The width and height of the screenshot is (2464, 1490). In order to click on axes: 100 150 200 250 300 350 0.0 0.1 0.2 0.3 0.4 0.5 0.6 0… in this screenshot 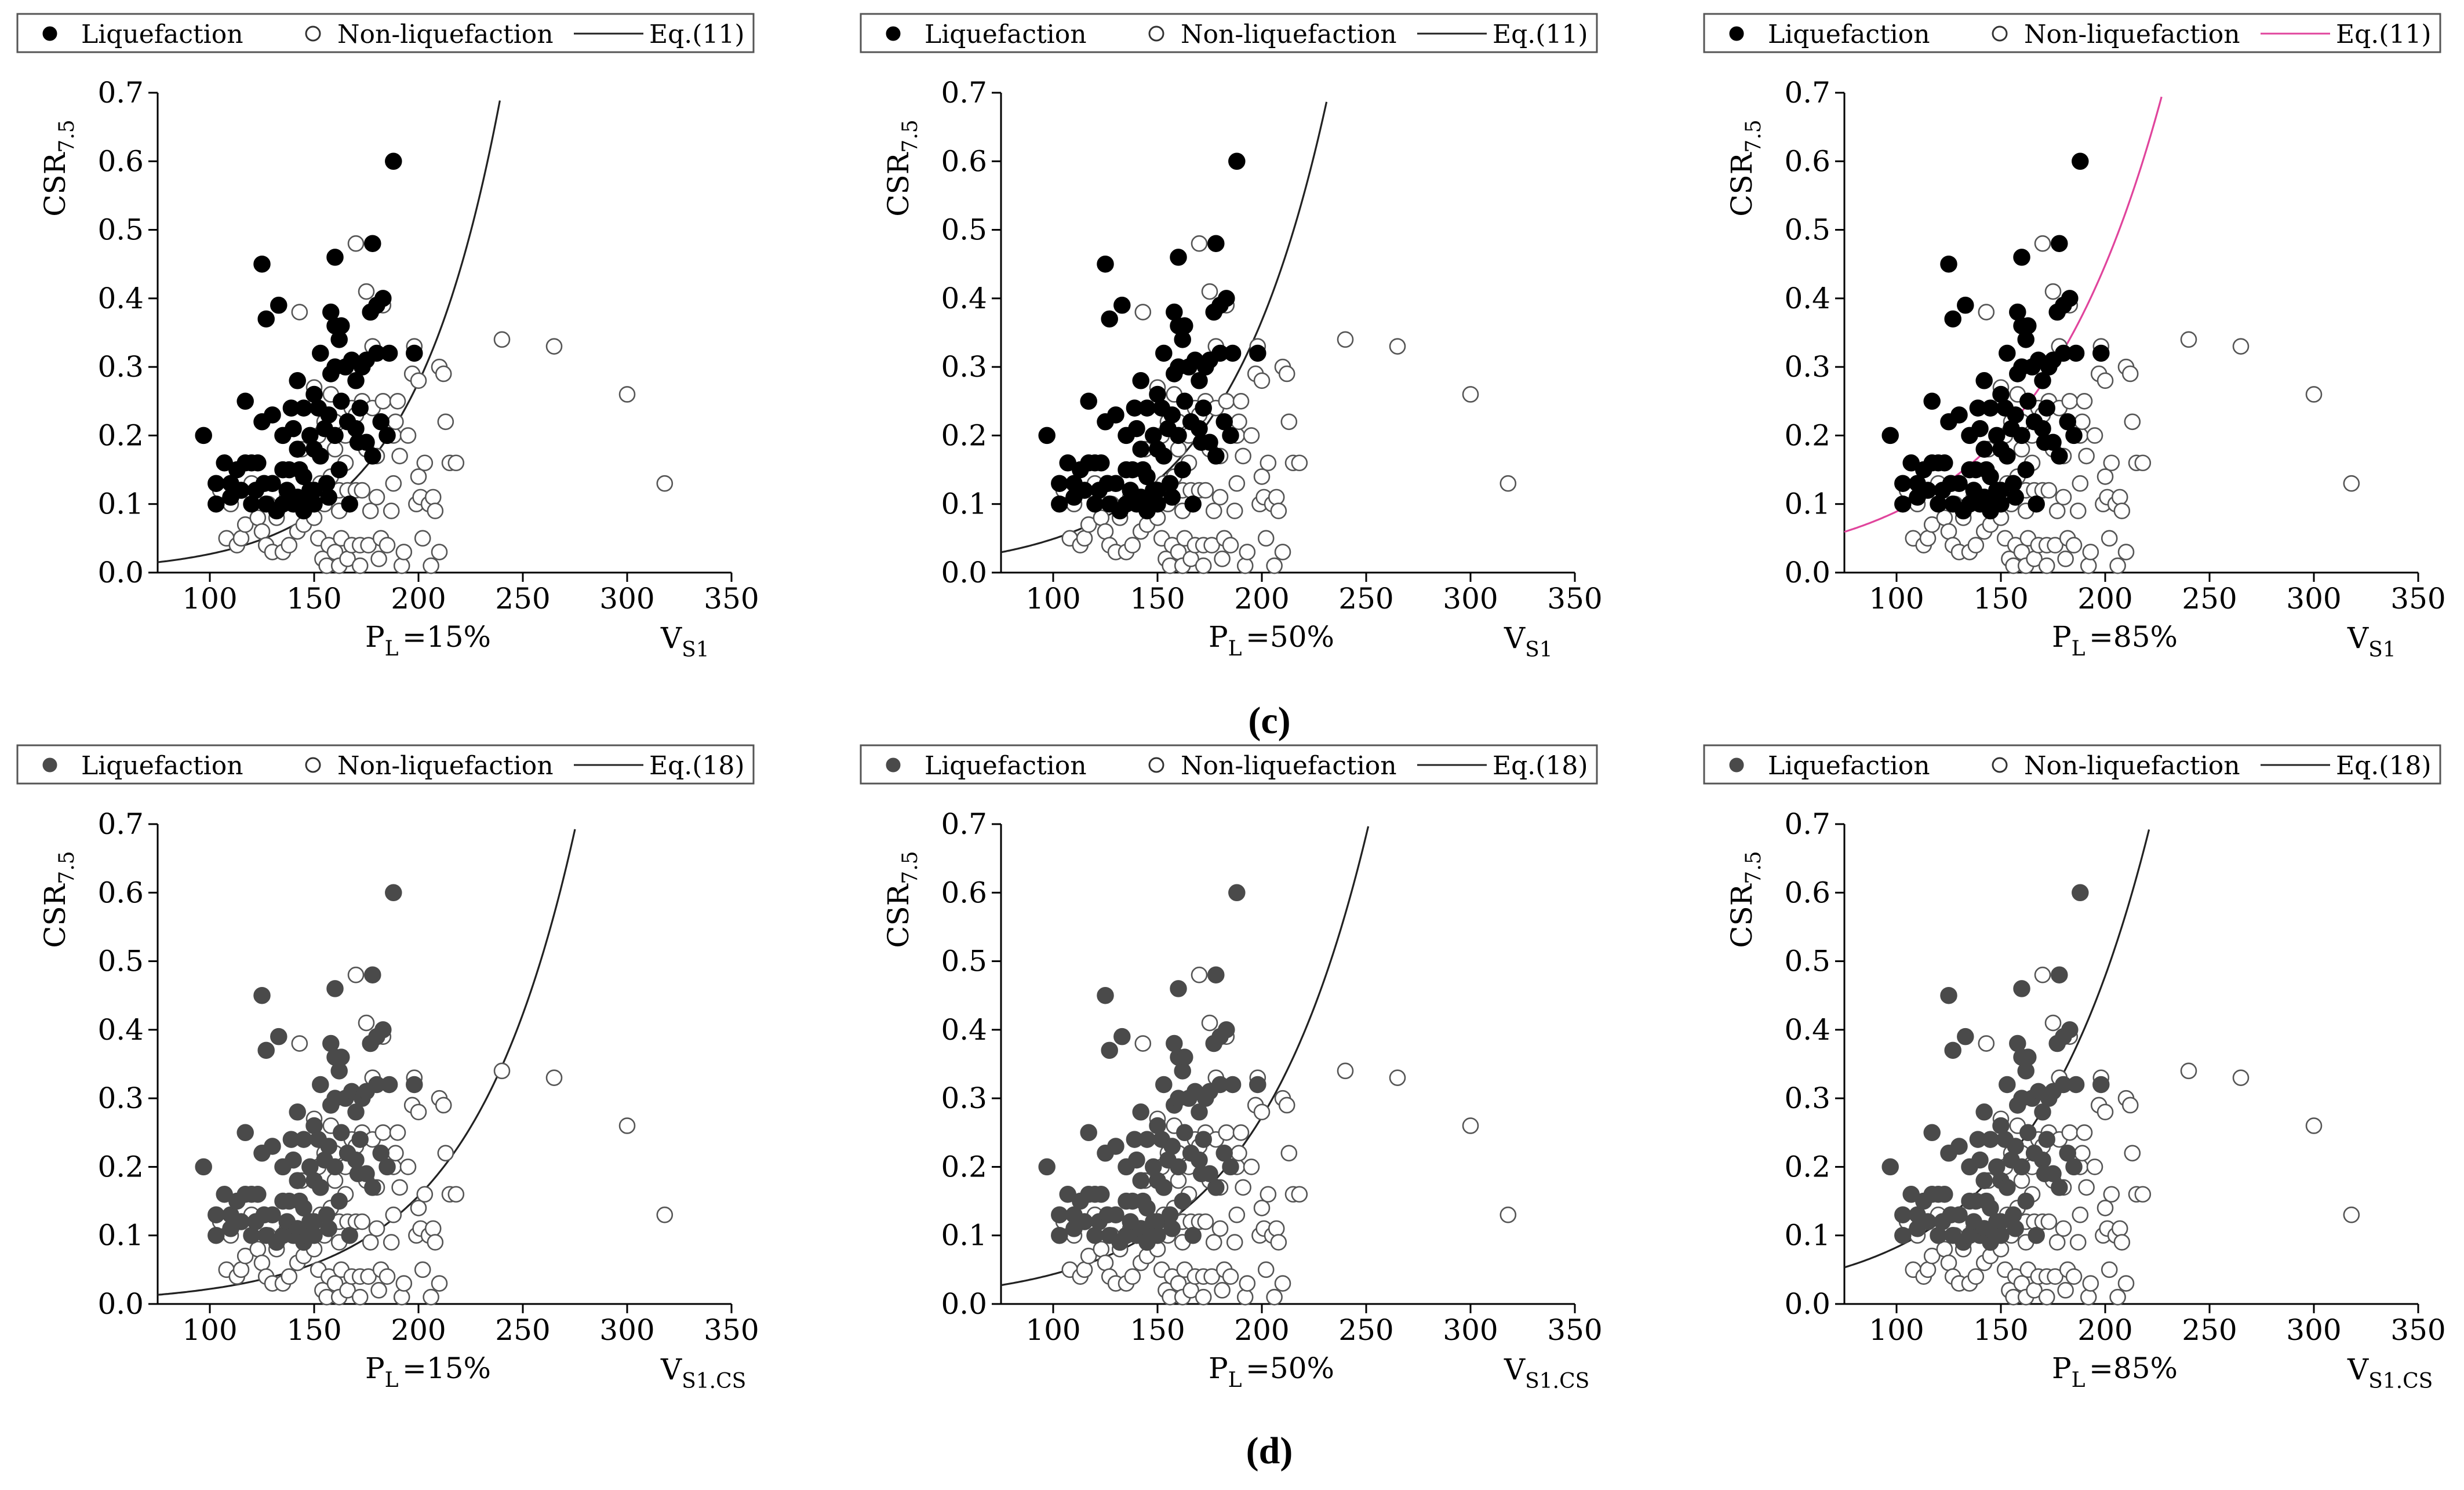, I will do `click(1242, 1100)`.